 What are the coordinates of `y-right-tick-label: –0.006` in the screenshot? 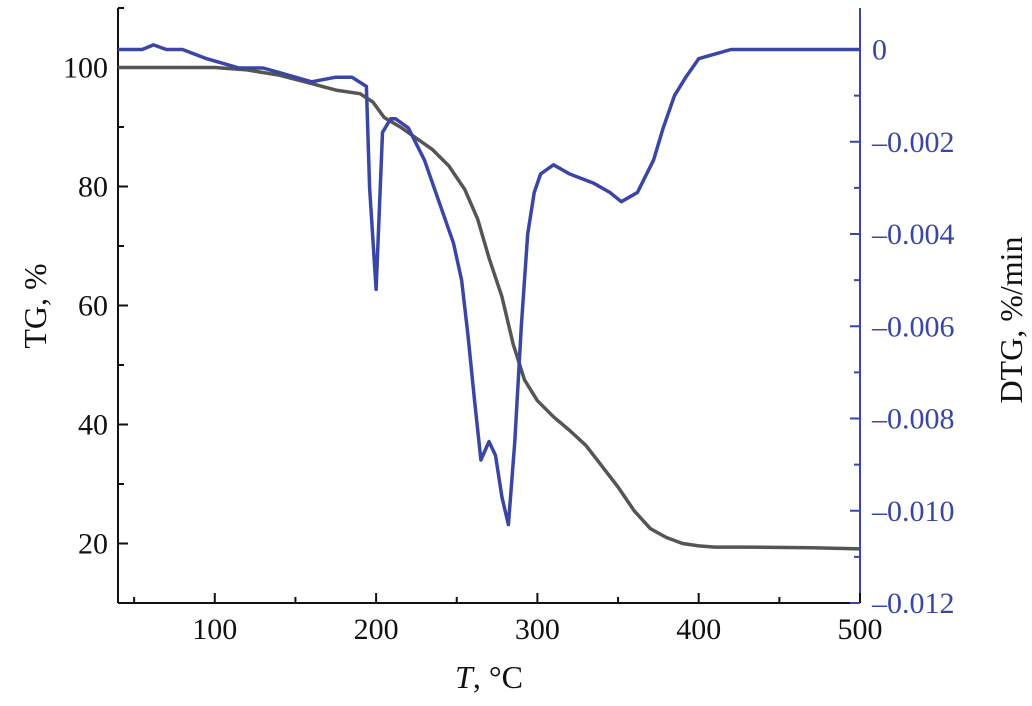 It's located at (913, 326).